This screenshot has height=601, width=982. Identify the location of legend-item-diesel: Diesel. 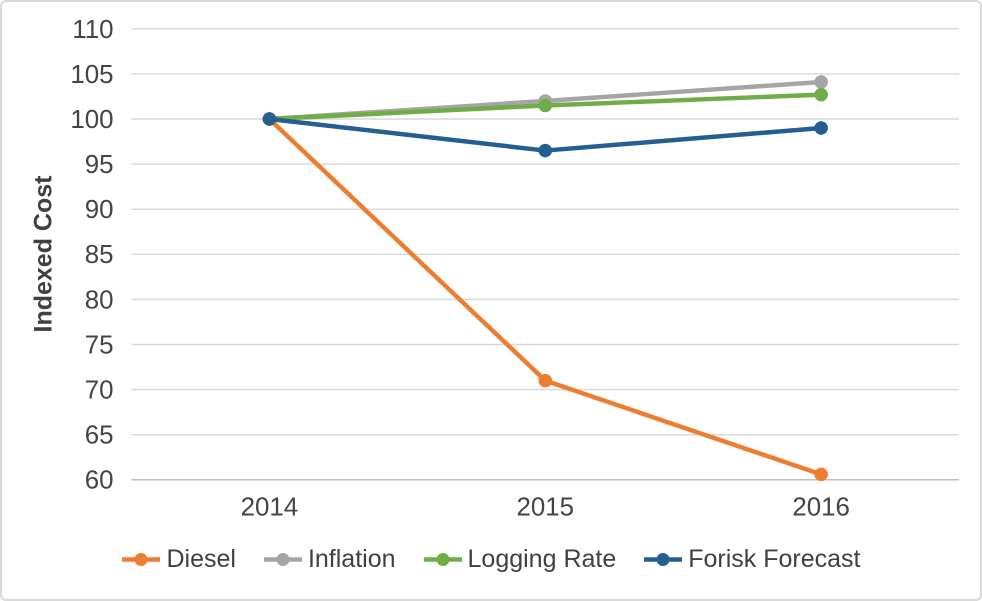
(178, 559).